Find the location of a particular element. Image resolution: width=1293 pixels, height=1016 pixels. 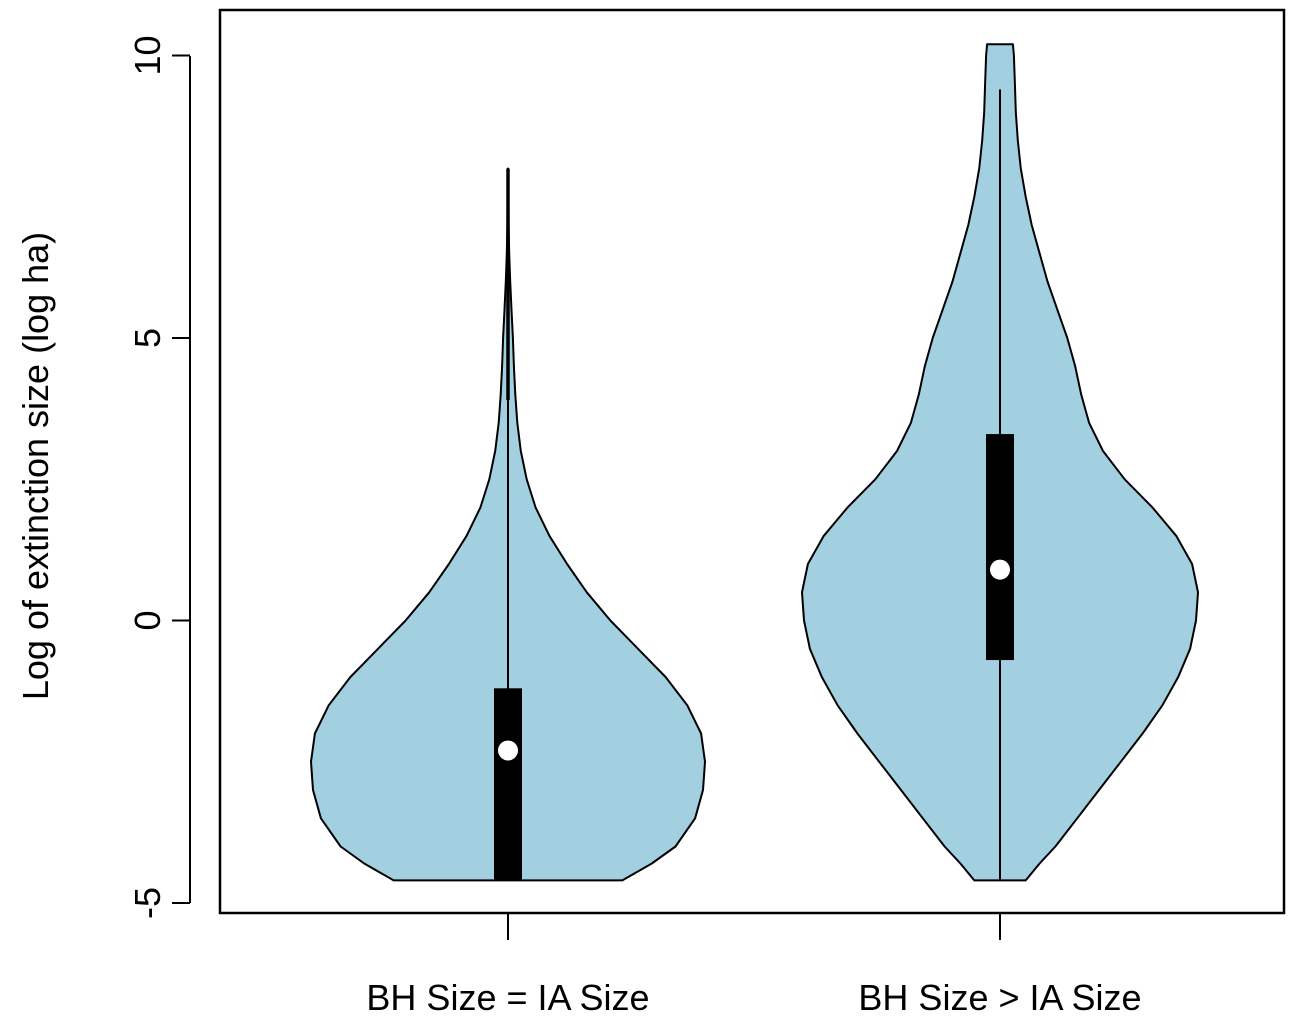

x-tick-label: BH Size = IA Size is located at coordinates (507, 996).